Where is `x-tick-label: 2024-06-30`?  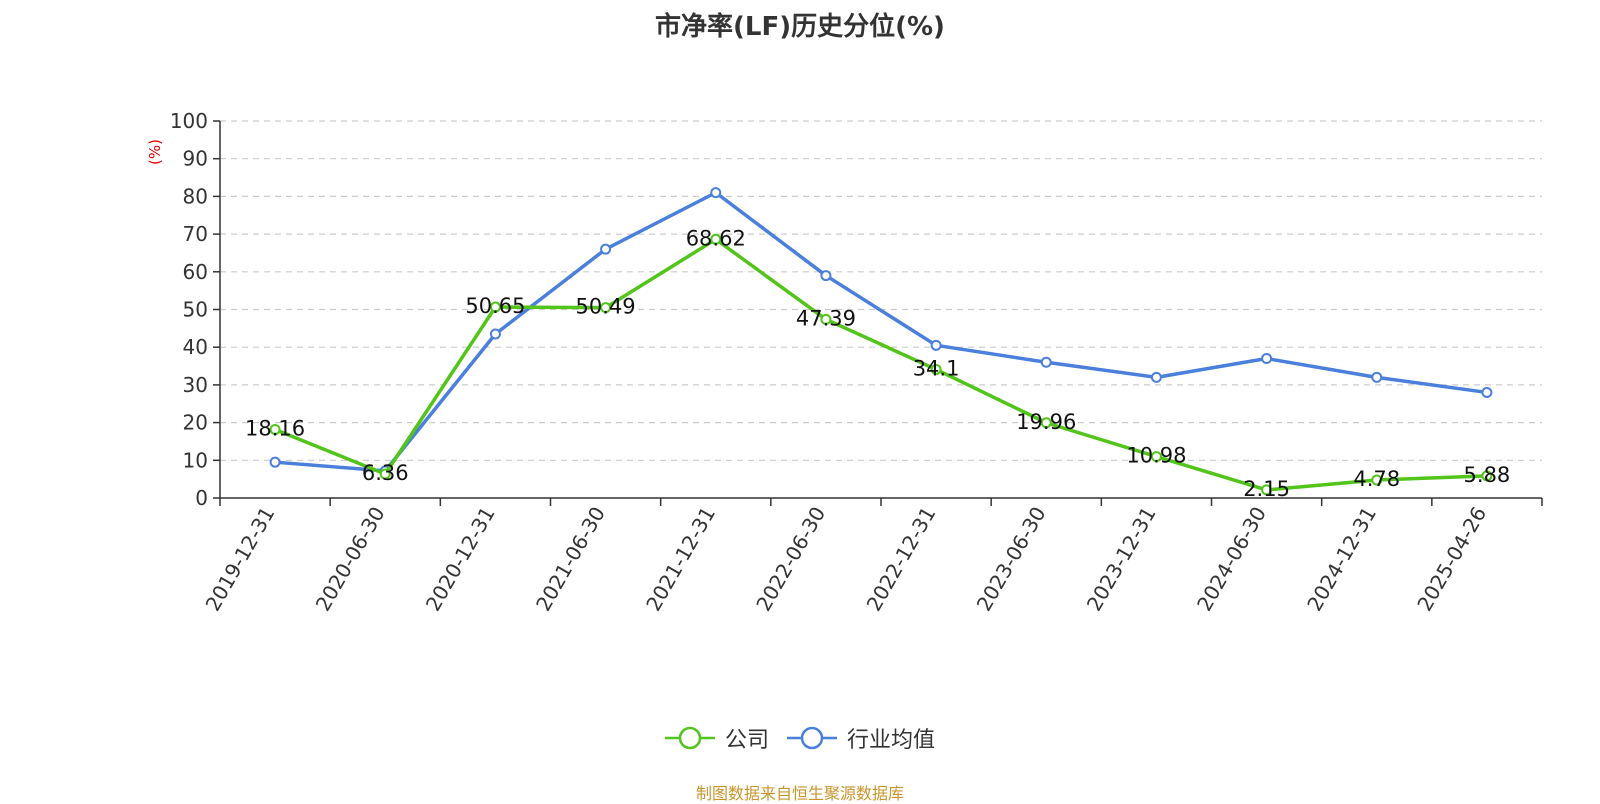 x-tick-label: 2024-06-30 is located at coordinates (1231, 559).